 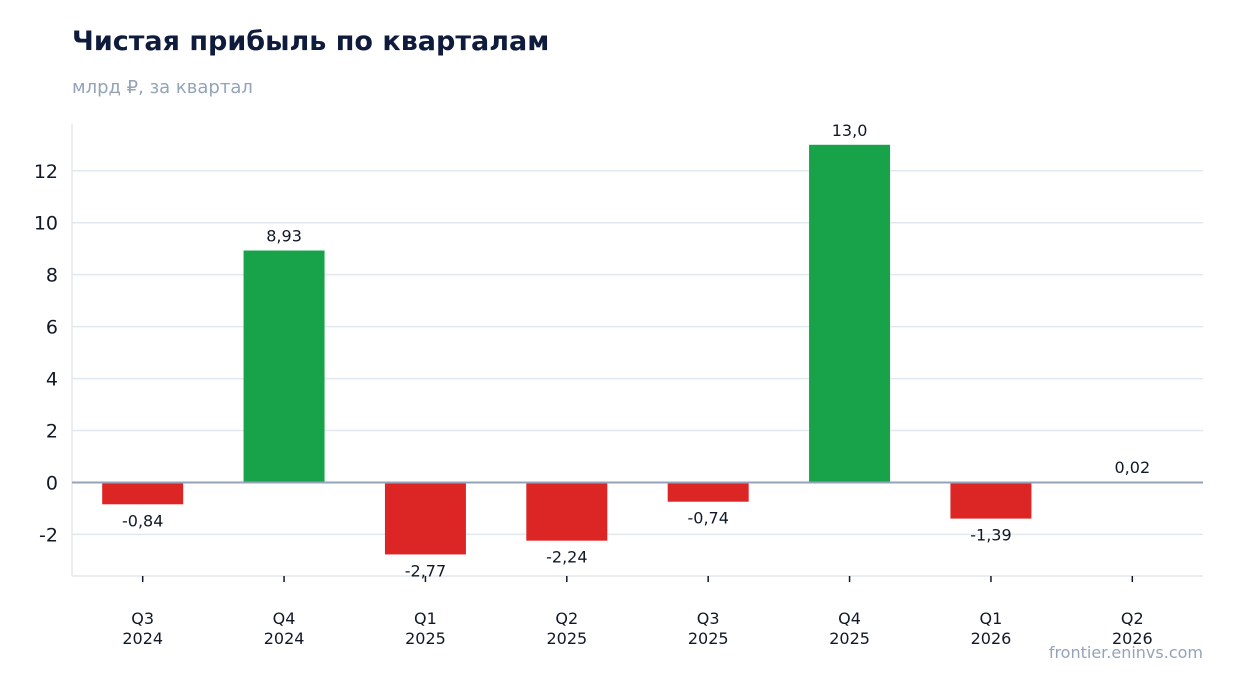 I want to click on y-tick-label: 10, so click(x=46, y=224).